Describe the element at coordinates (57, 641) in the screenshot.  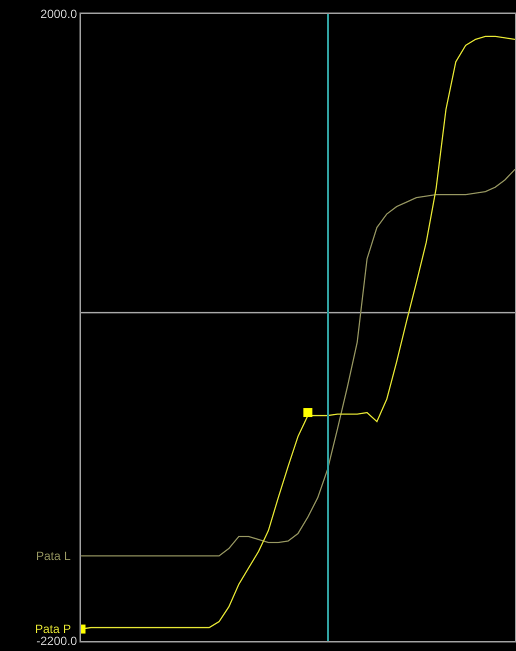
I see `y-tick-label: -2200.0` at that location.